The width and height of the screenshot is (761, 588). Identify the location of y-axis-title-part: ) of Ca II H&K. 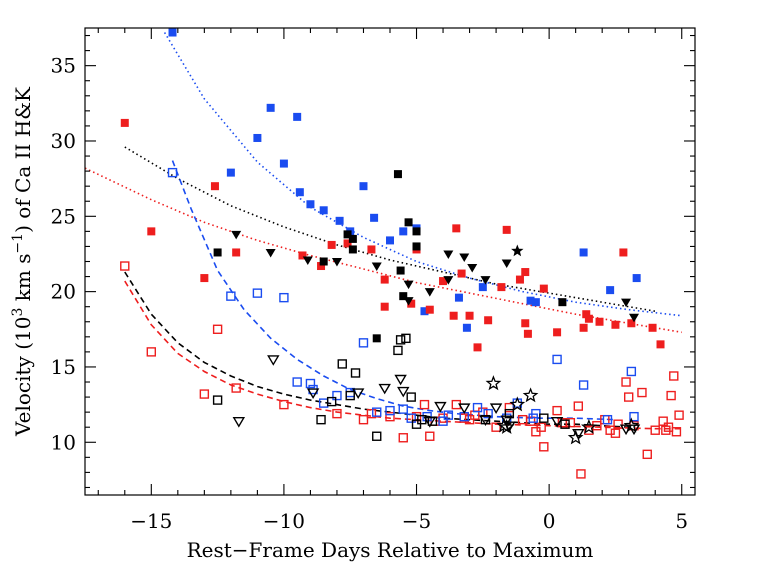
(23, 159).